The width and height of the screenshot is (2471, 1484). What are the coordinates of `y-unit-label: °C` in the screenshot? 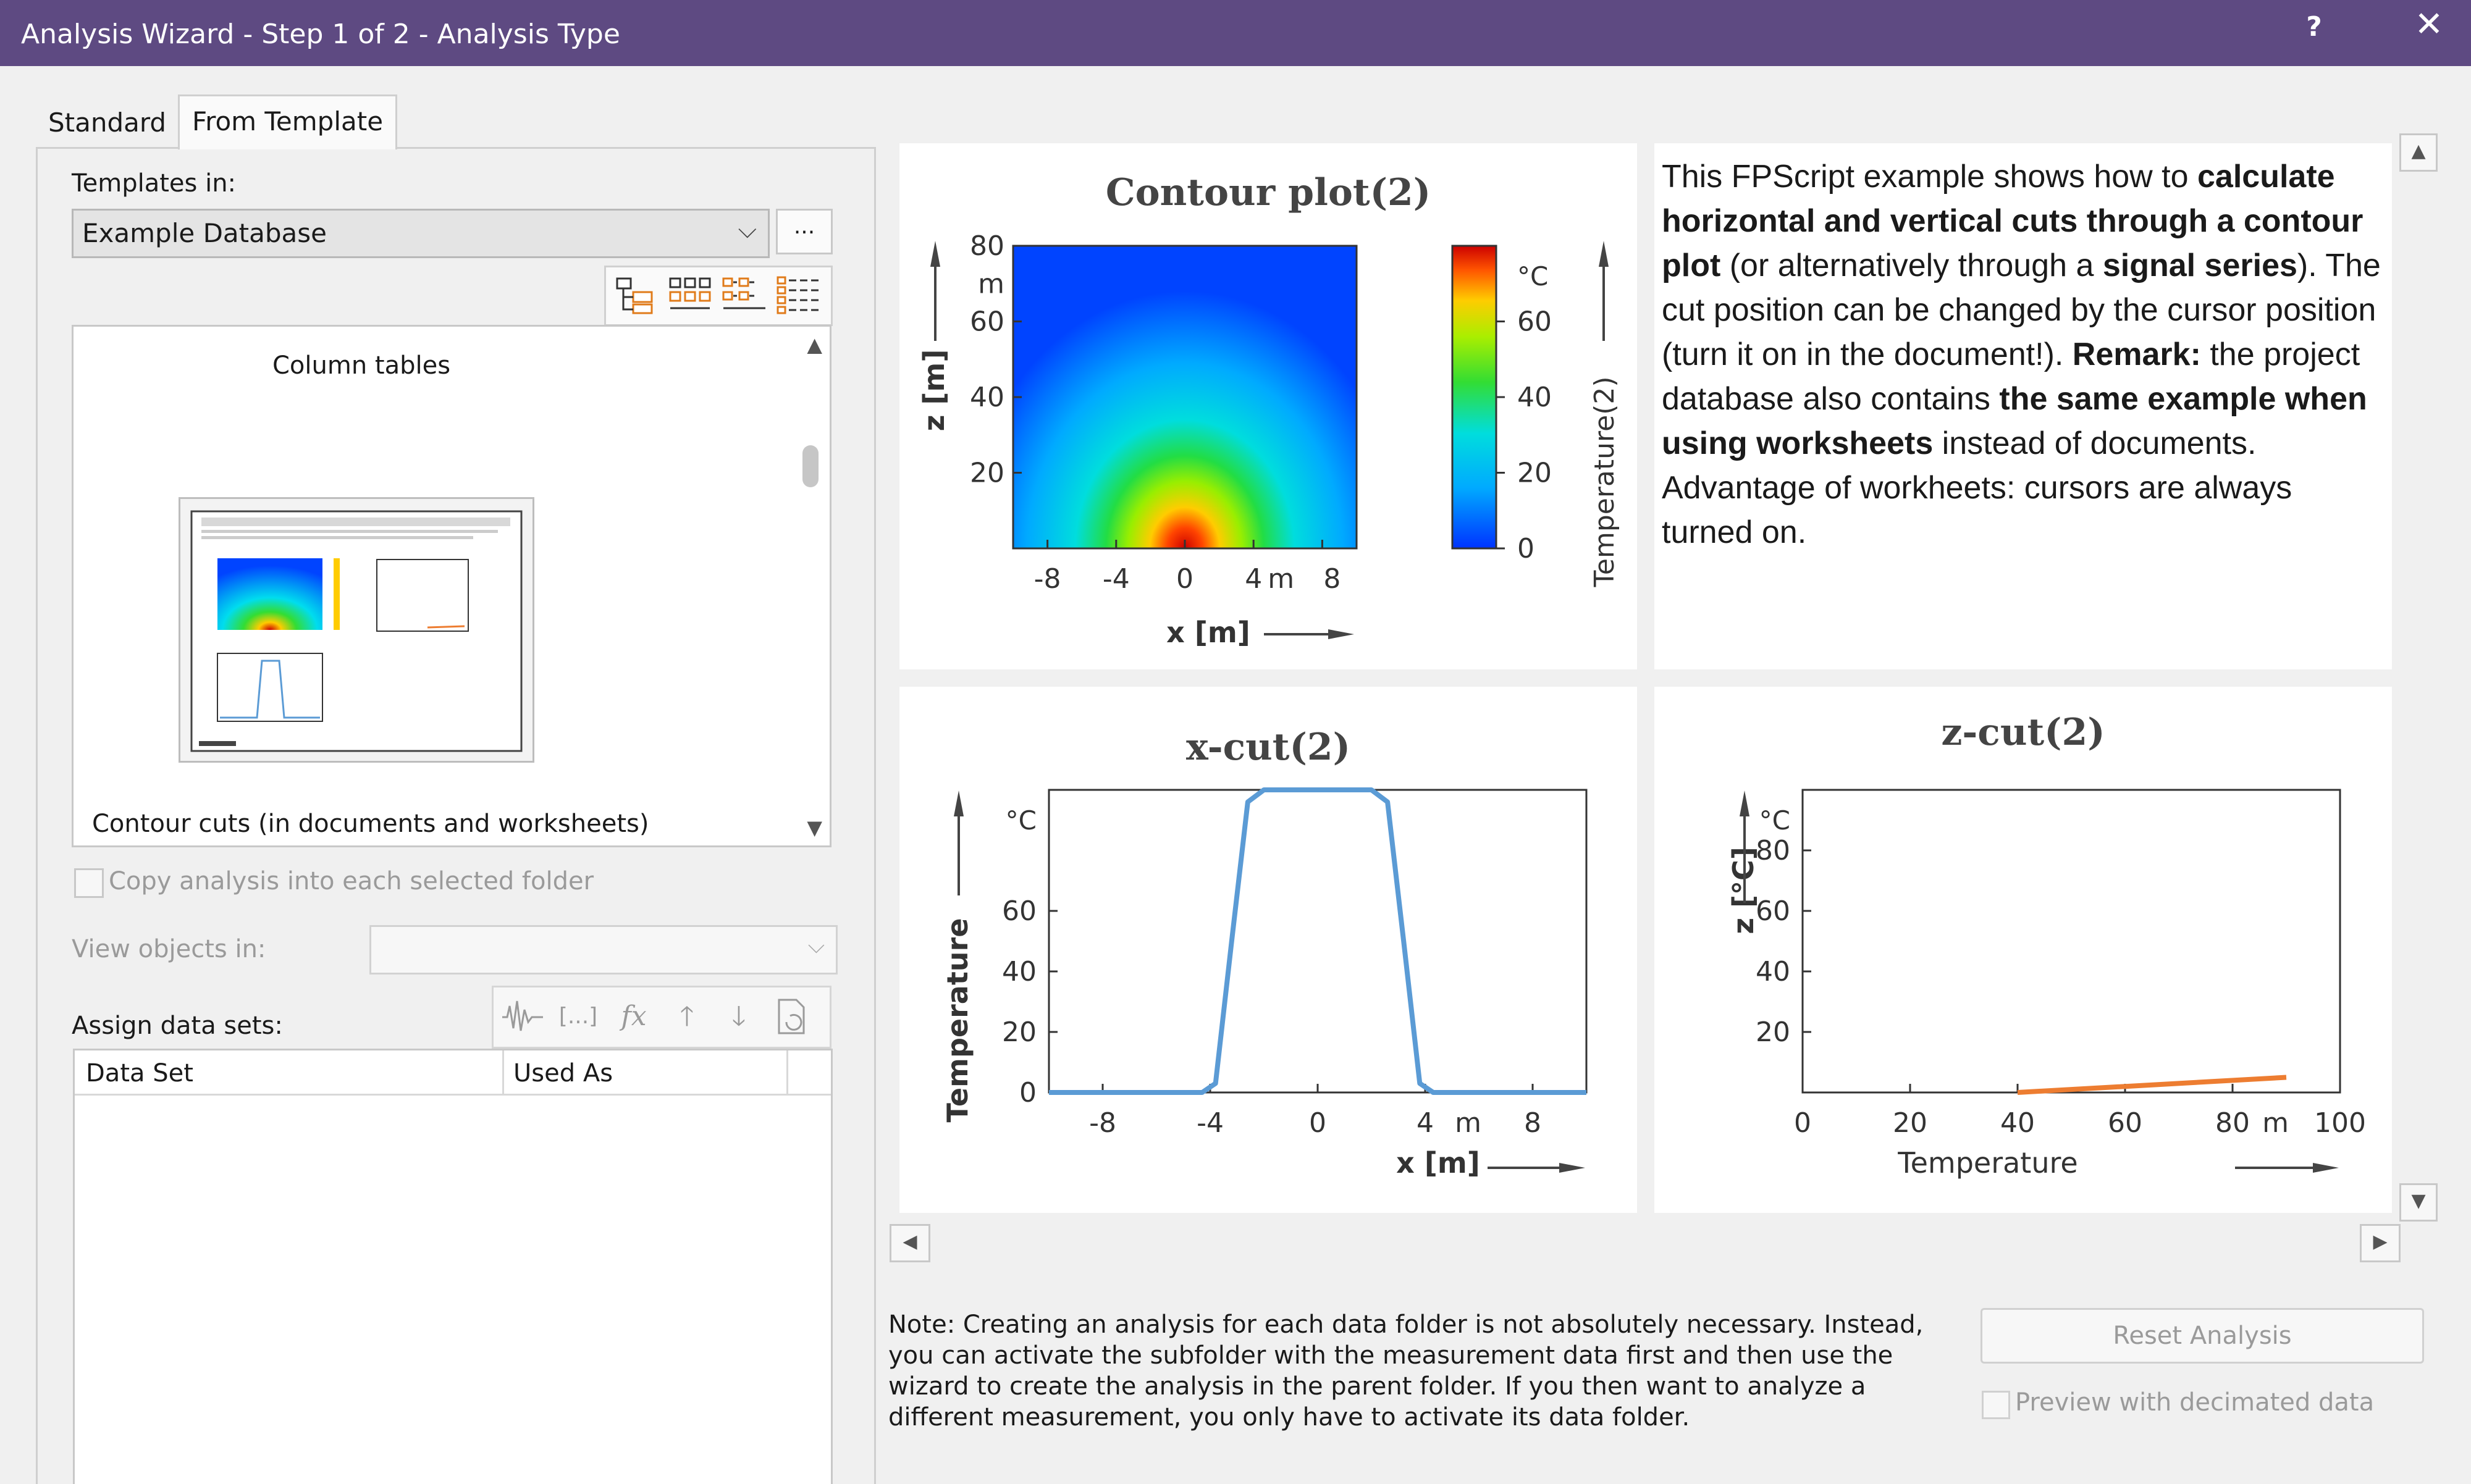 It's located at (1774, 820).